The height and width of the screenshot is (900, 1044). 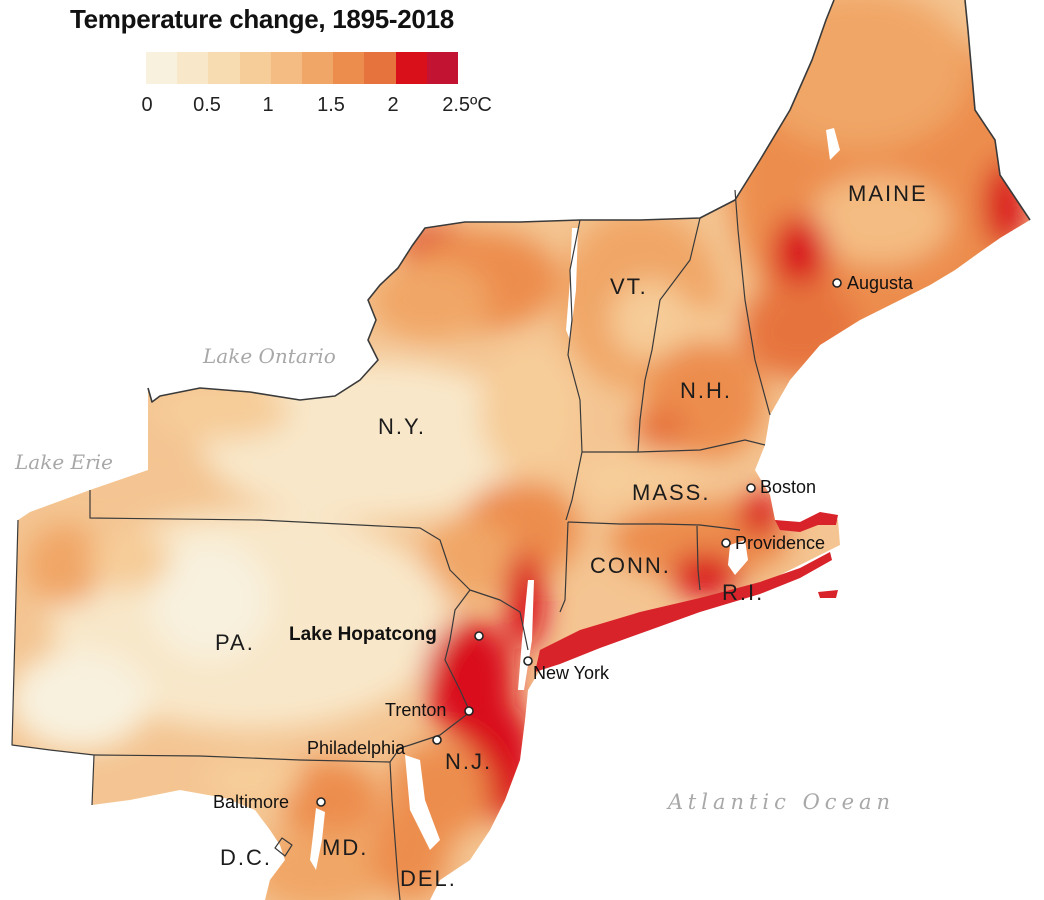 What do you see at coordinates (345, 847) in the screenshot?
I see `state-label-md: MD.` at bounding box center [345, 847].